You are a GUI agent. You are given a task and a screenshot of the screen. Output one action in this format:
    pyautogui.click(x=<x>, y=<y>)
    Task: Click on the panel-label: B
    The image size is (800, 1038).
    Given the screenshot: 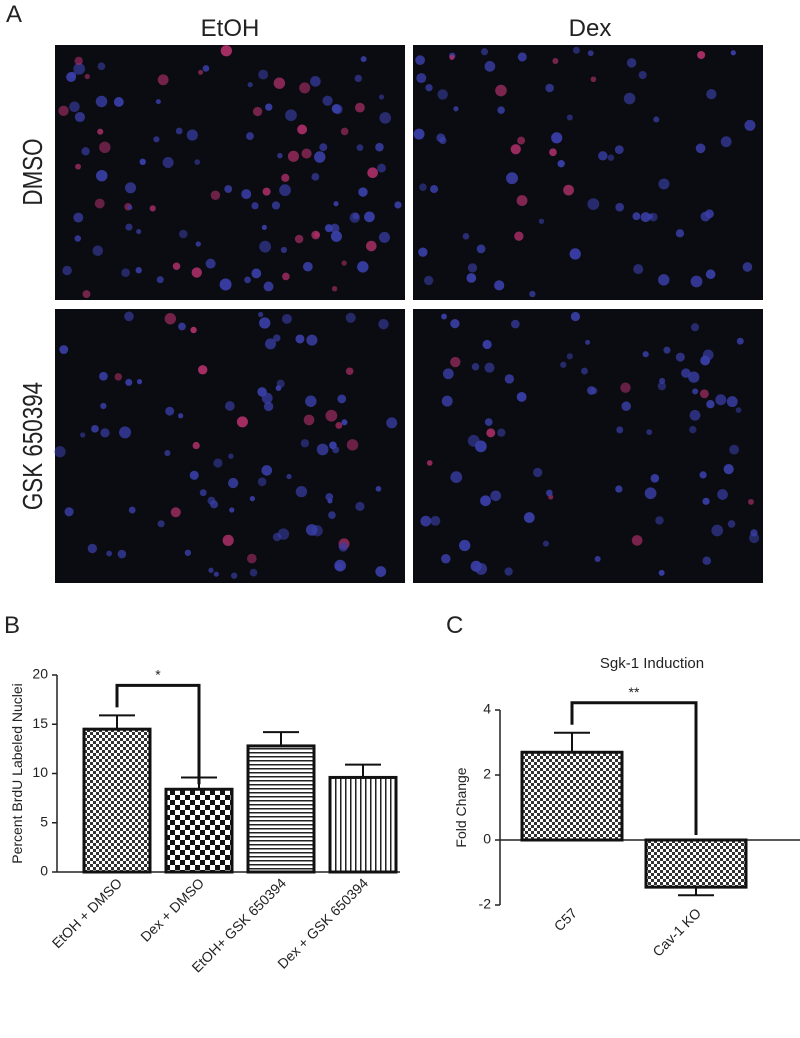 What is the action you would take?
    pyautogui.click(x=12, y=625)
    